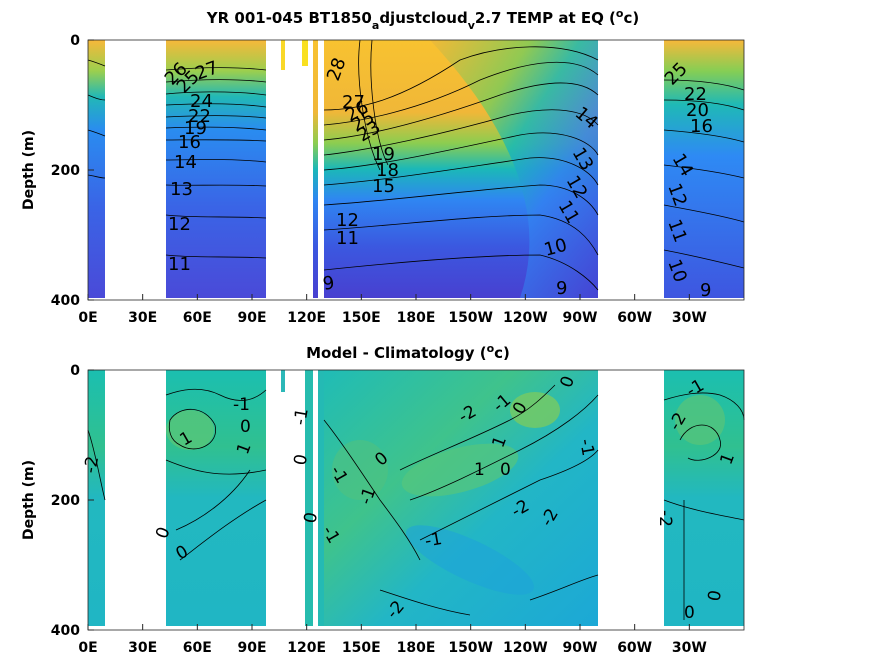  I want to click on top-y-axis: 0 200 400 Depth (m), so click(57, 171).